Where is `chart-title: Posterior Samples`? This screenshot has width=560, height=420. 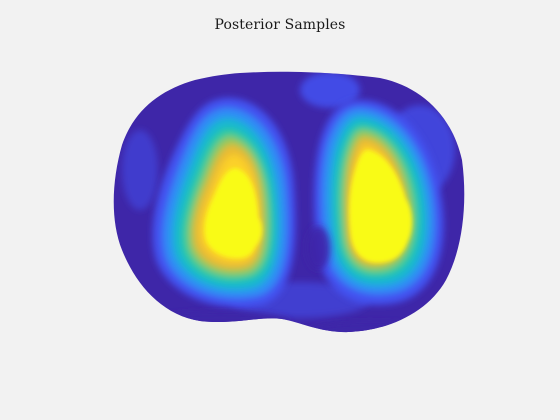 chart-title: Posterior Samples is located at coordinates (280, 25).